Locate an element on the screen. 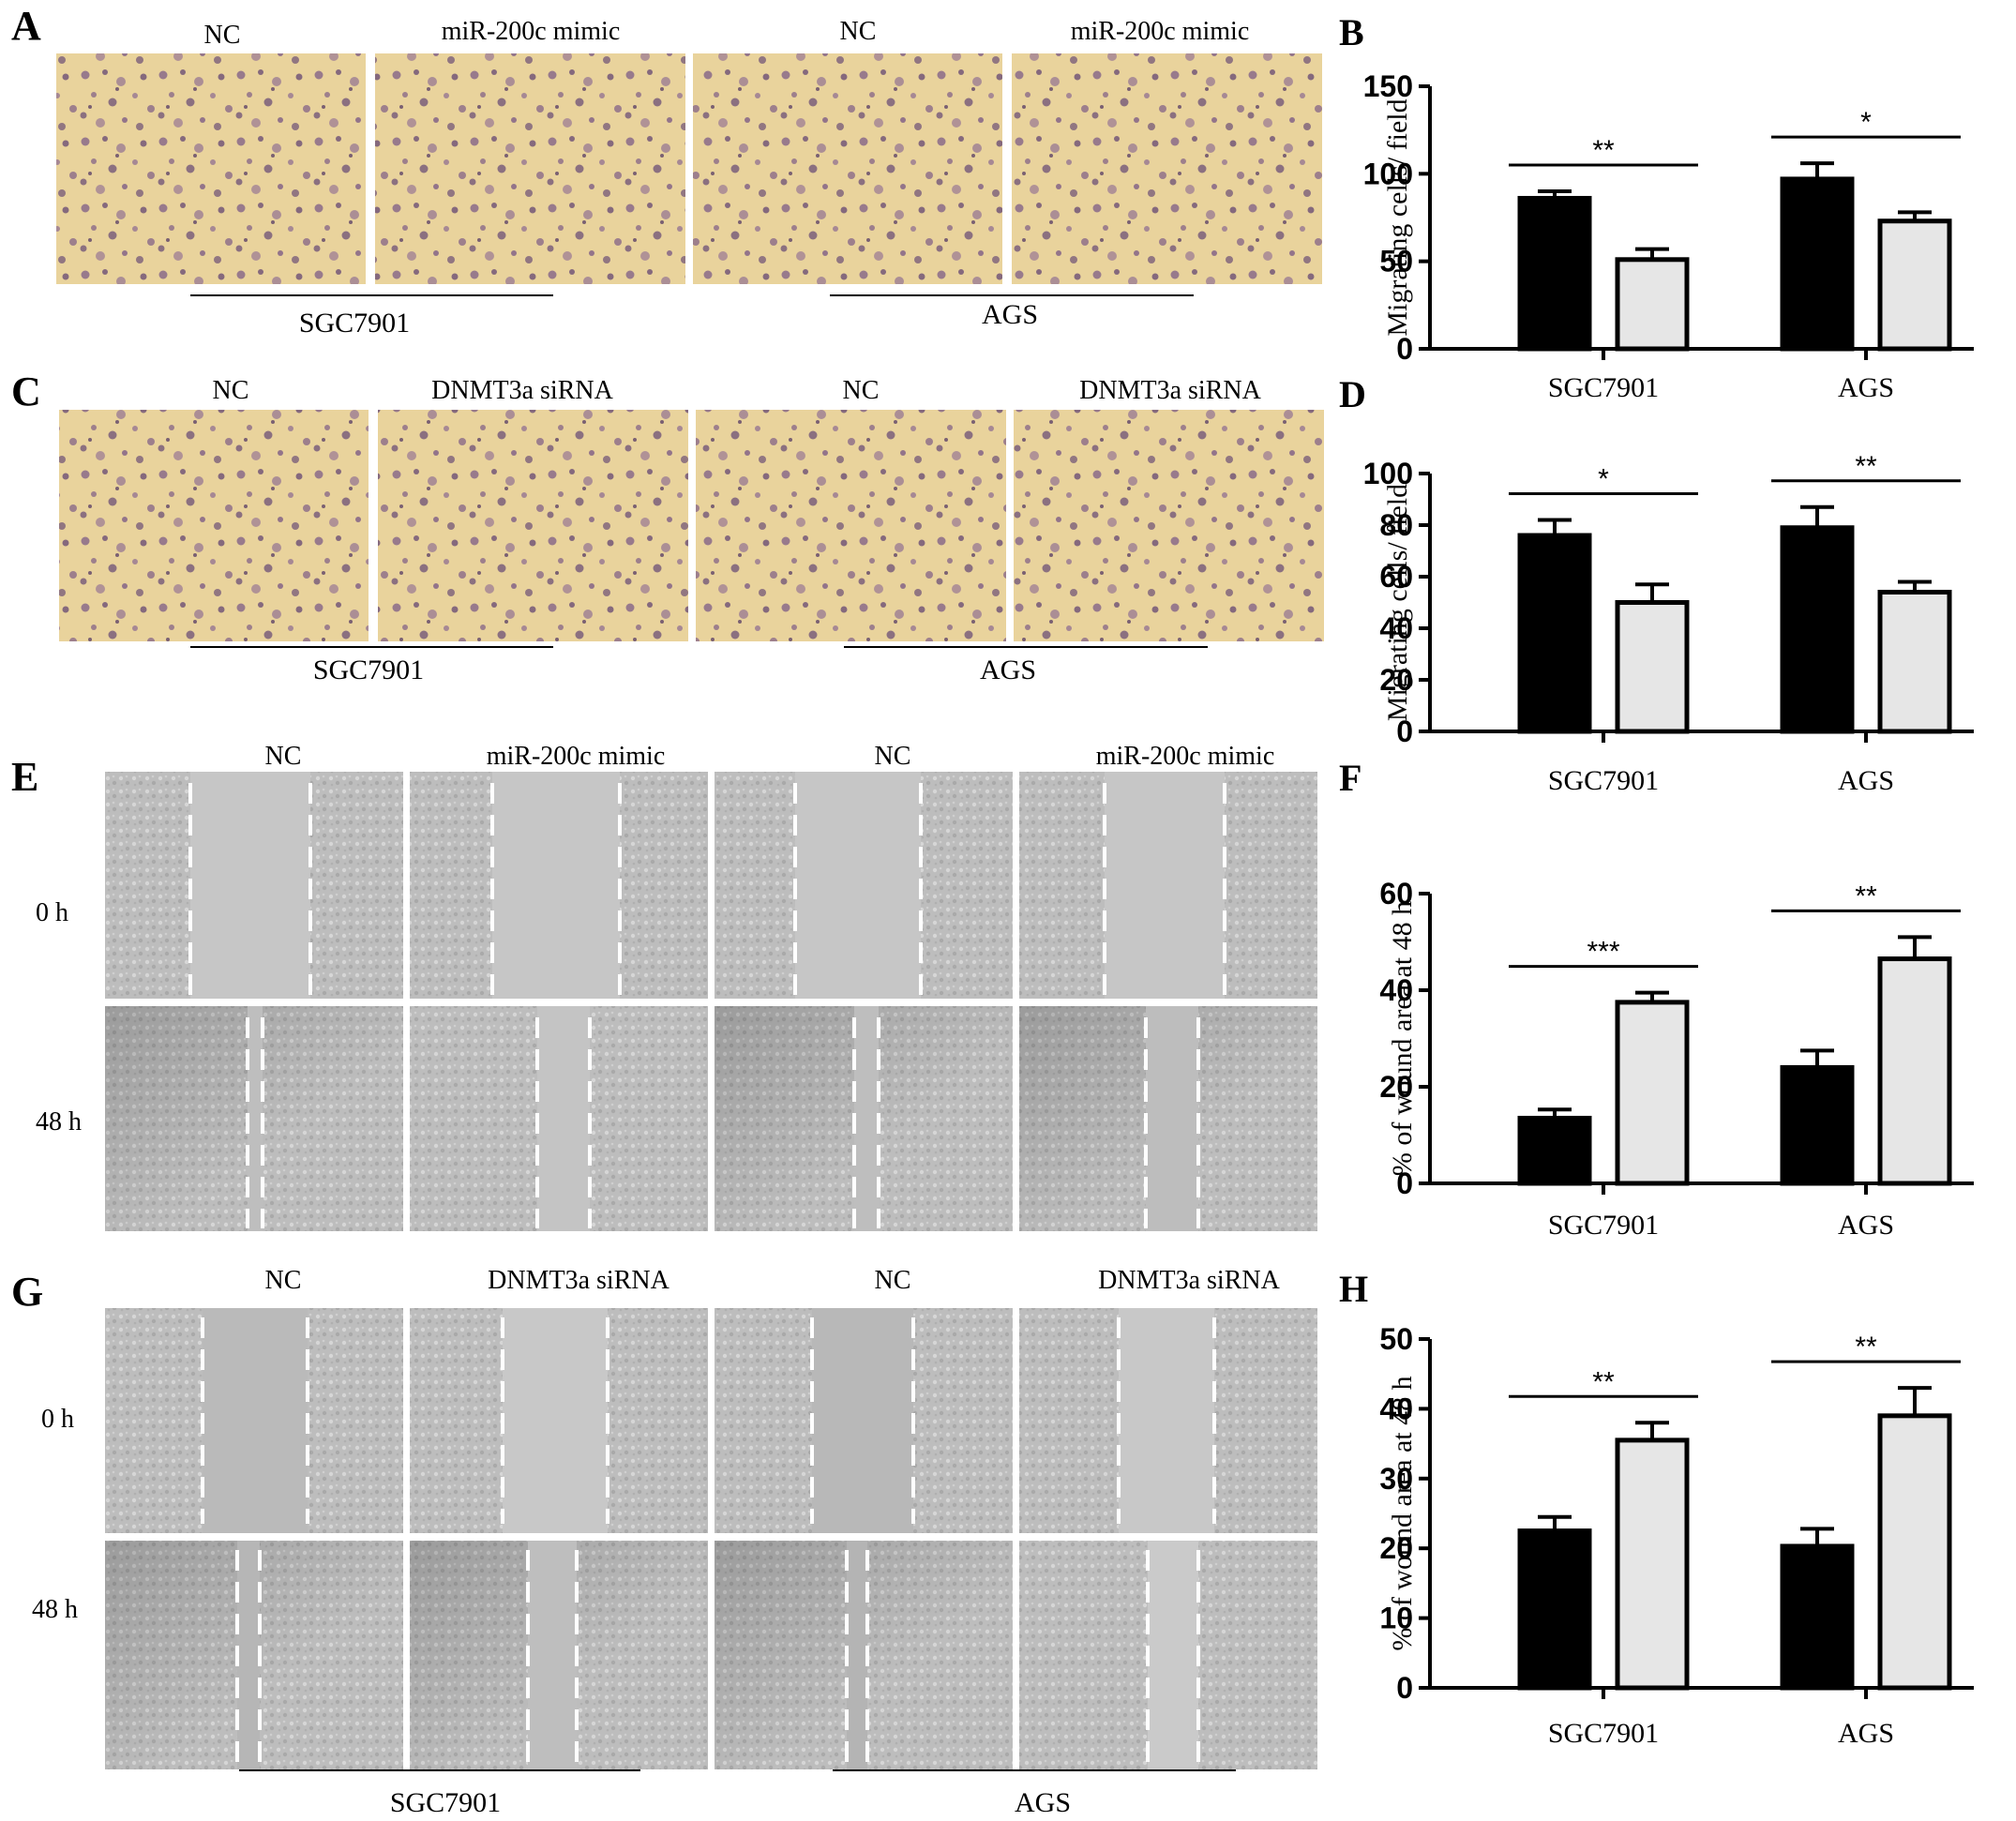 The height and width of the screenshot is (1821, 2016). significance-label: *** is located at coordinates (1603, 953).